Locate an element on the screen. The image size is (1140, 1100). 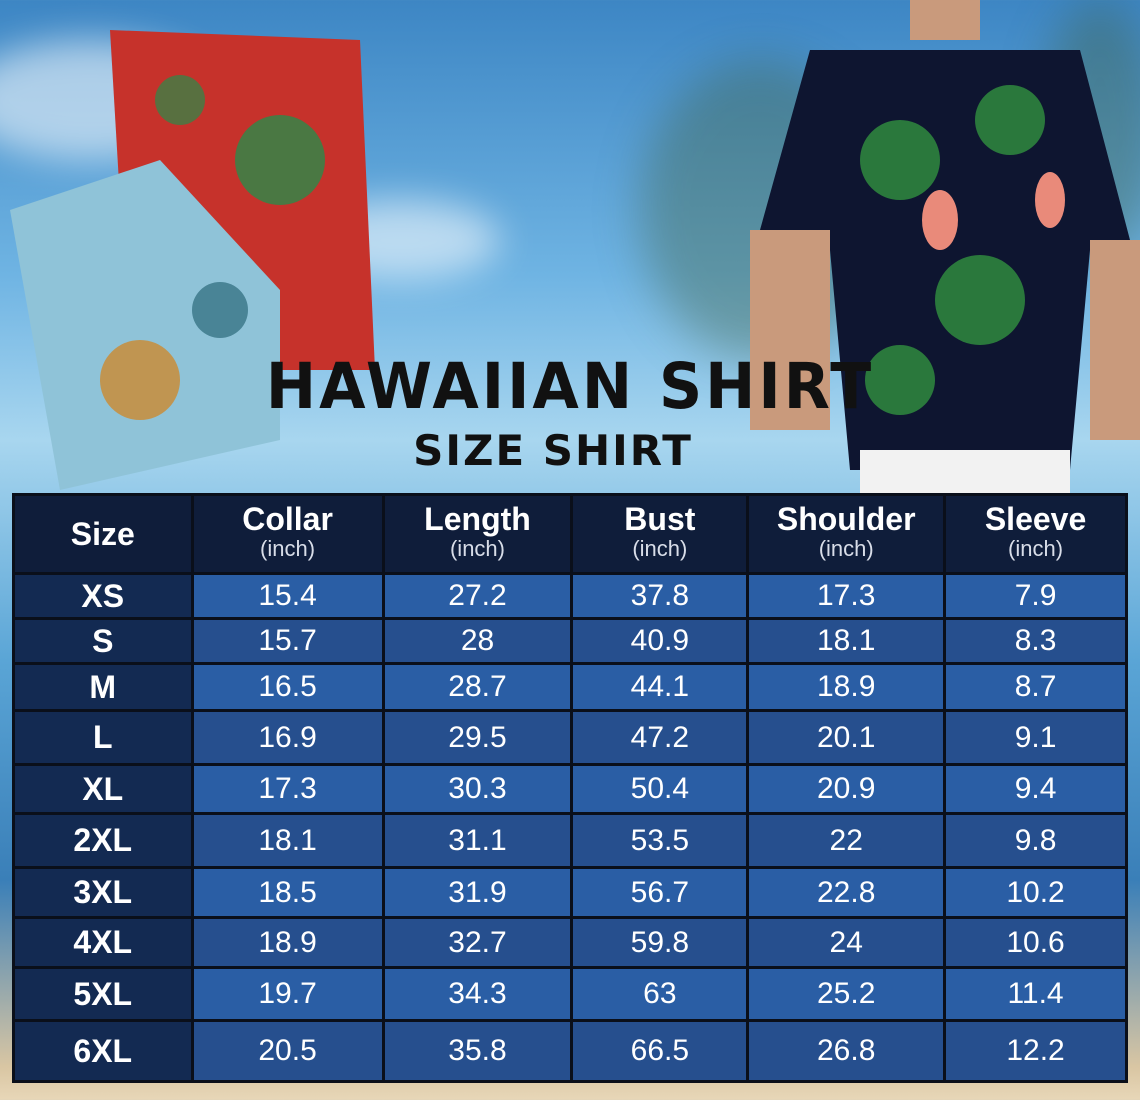
measurement-cell: 9.8 is located at coordinates (1035, 840).